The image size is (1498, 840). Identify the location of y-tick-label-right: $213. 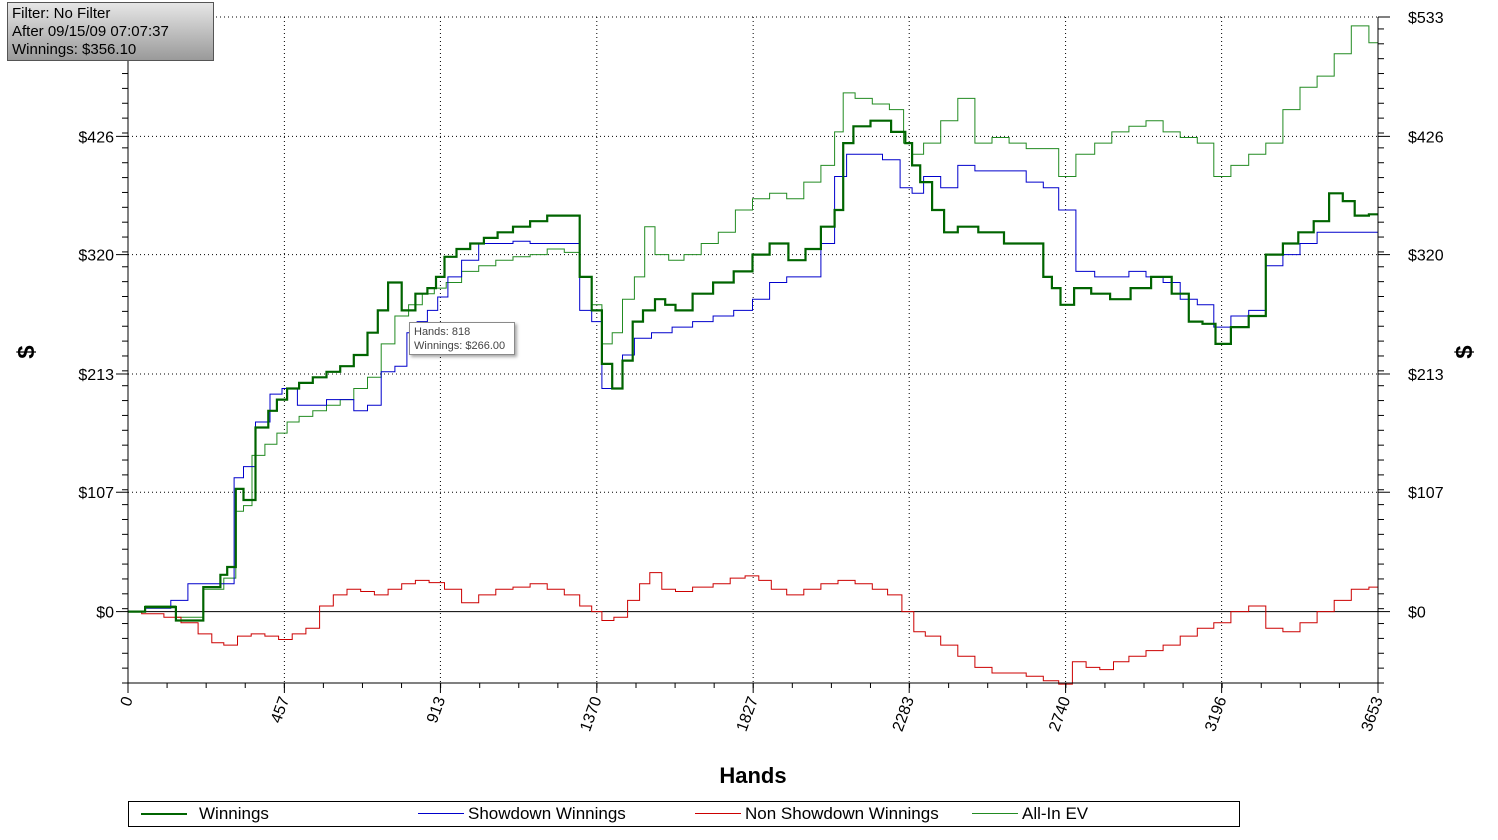
(1426, 375).